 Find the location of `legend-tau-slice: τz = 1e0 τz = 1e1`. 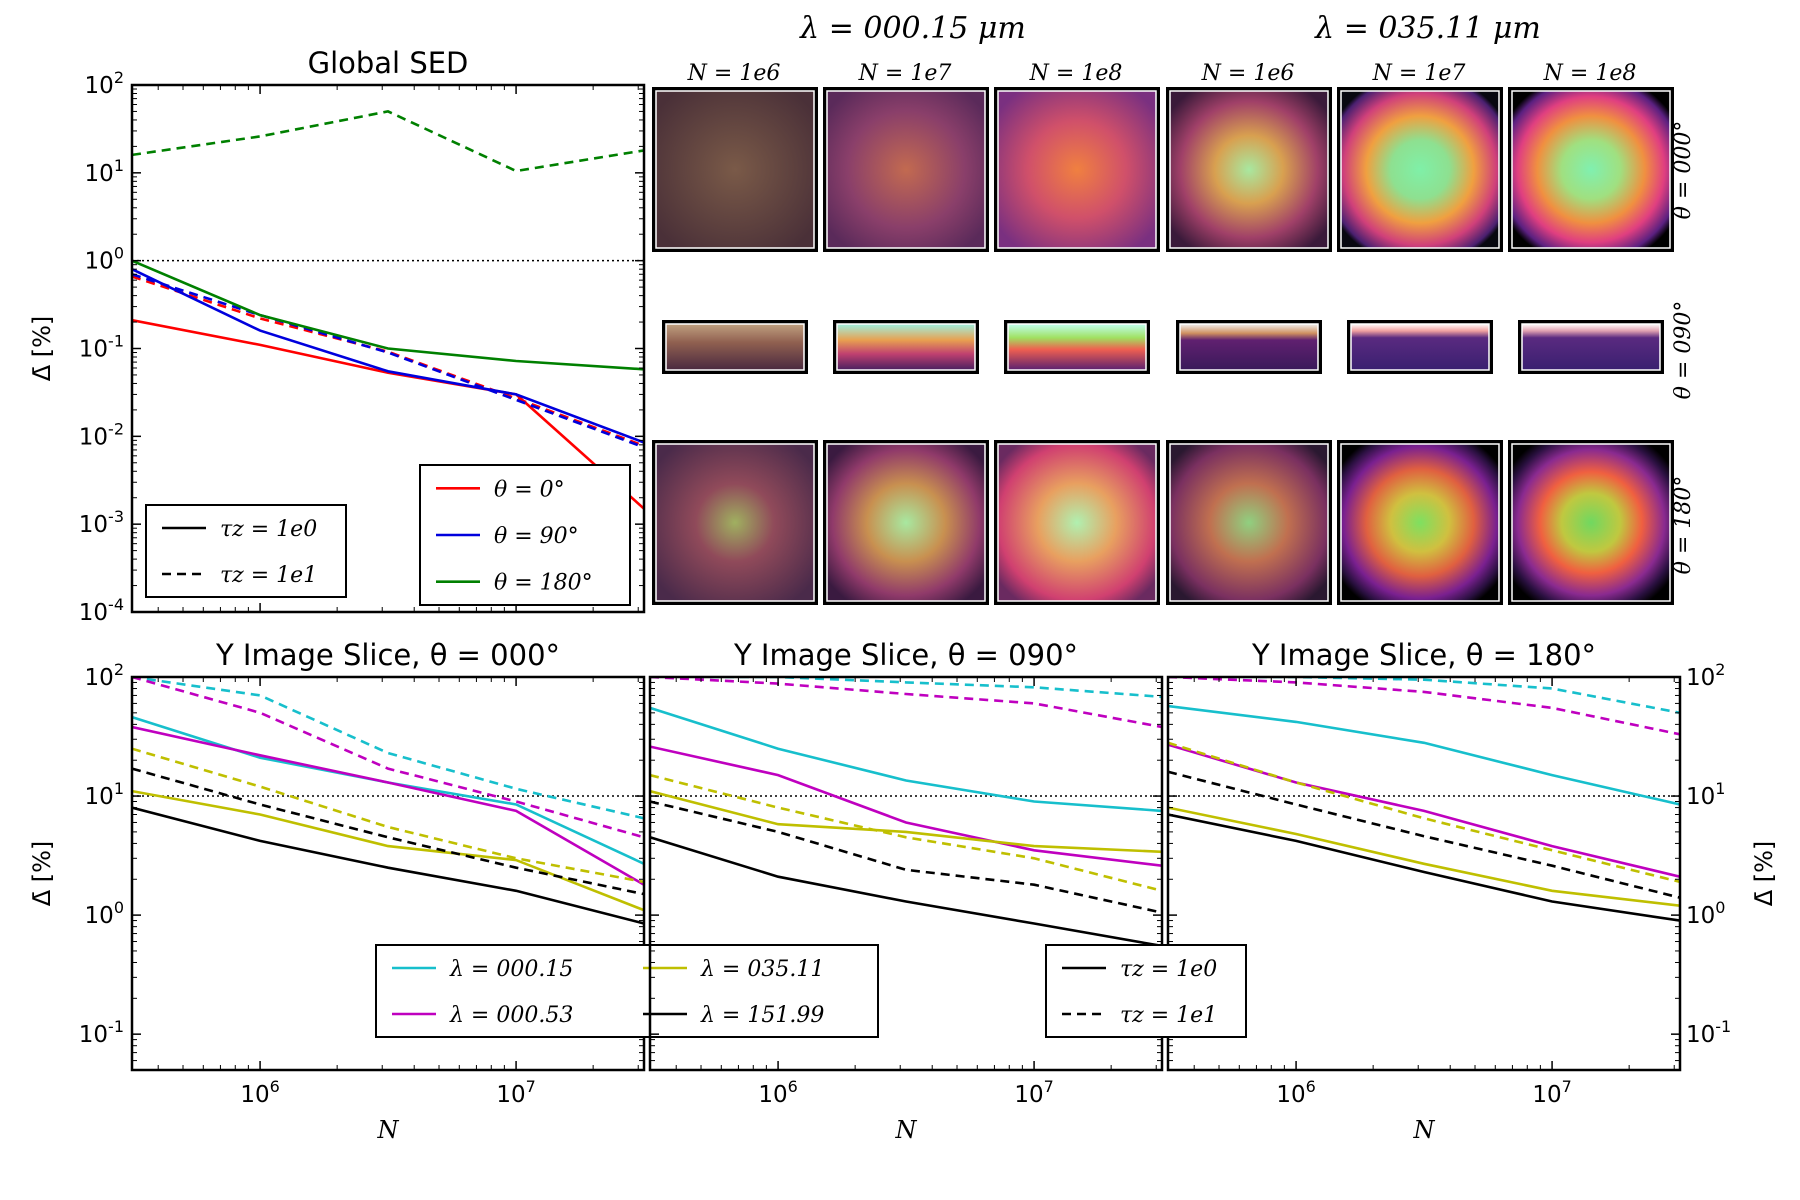

legend-tau-slice: τz = 1e0 τz = 1e1 is located at coordinates (1146, 991).